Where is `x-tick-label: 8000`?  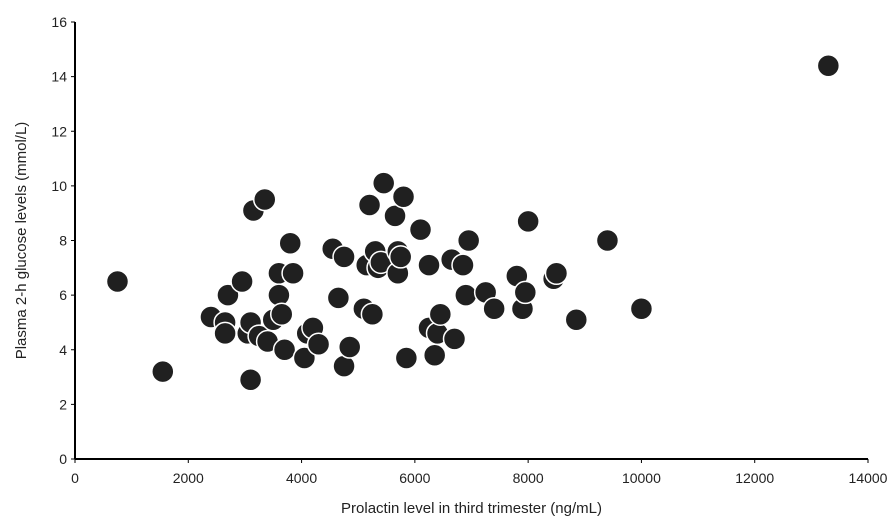 x-tick-label: 8000 is located at coordinates (528, 478).